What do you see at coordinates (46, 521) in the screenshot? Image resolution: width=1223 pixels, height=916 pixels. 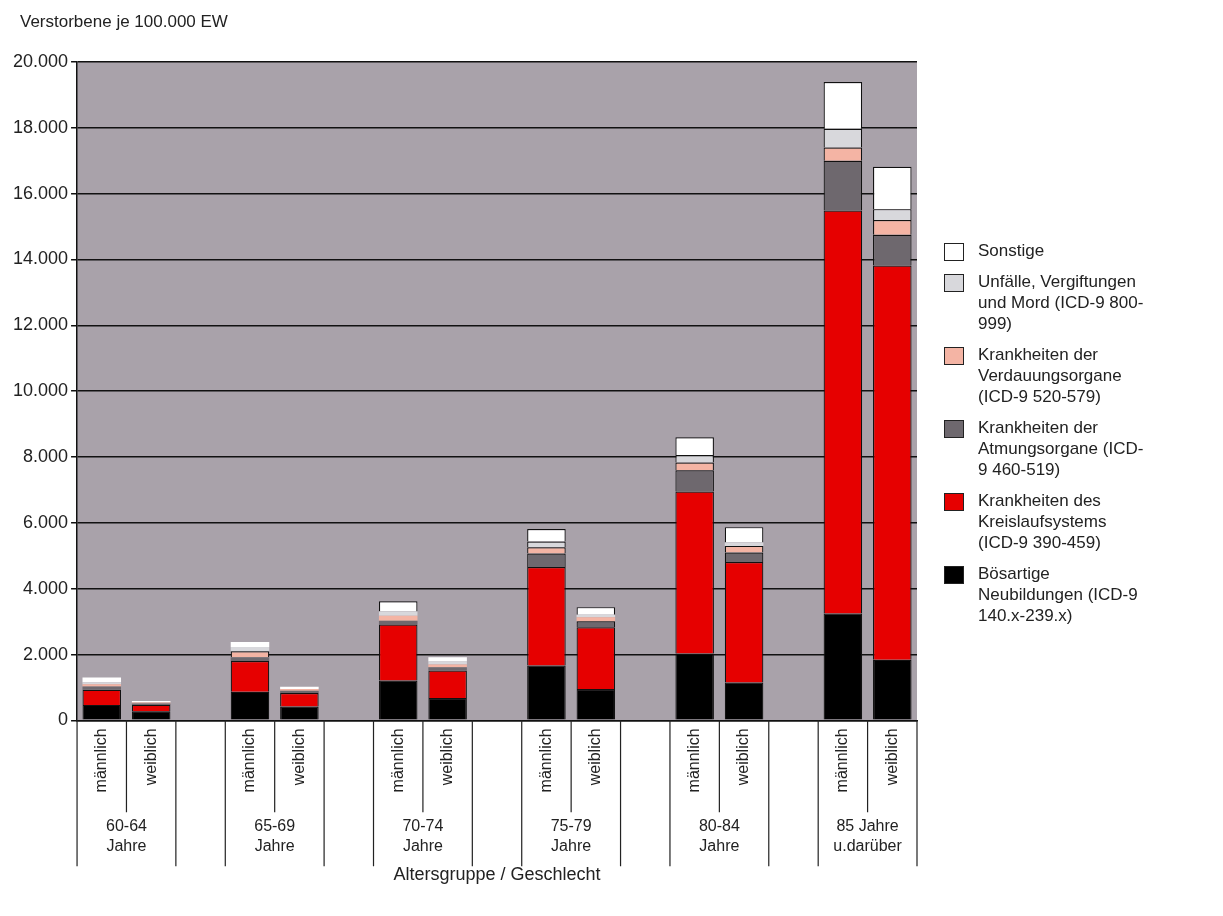 I see `y-tick-label: 6.000` at bounding box center [46, 521].